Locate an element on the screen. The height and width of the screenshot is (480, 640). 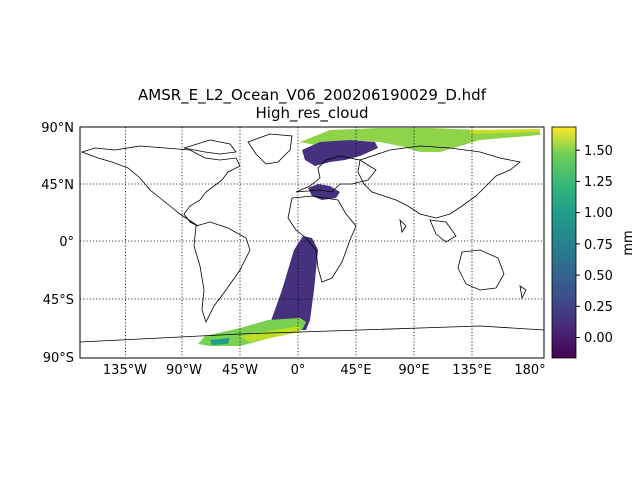
colorbar: 0.00 0.25 0.50 0.75 1.00 1.25 1.50 mm is located at coordinates (593, 242).